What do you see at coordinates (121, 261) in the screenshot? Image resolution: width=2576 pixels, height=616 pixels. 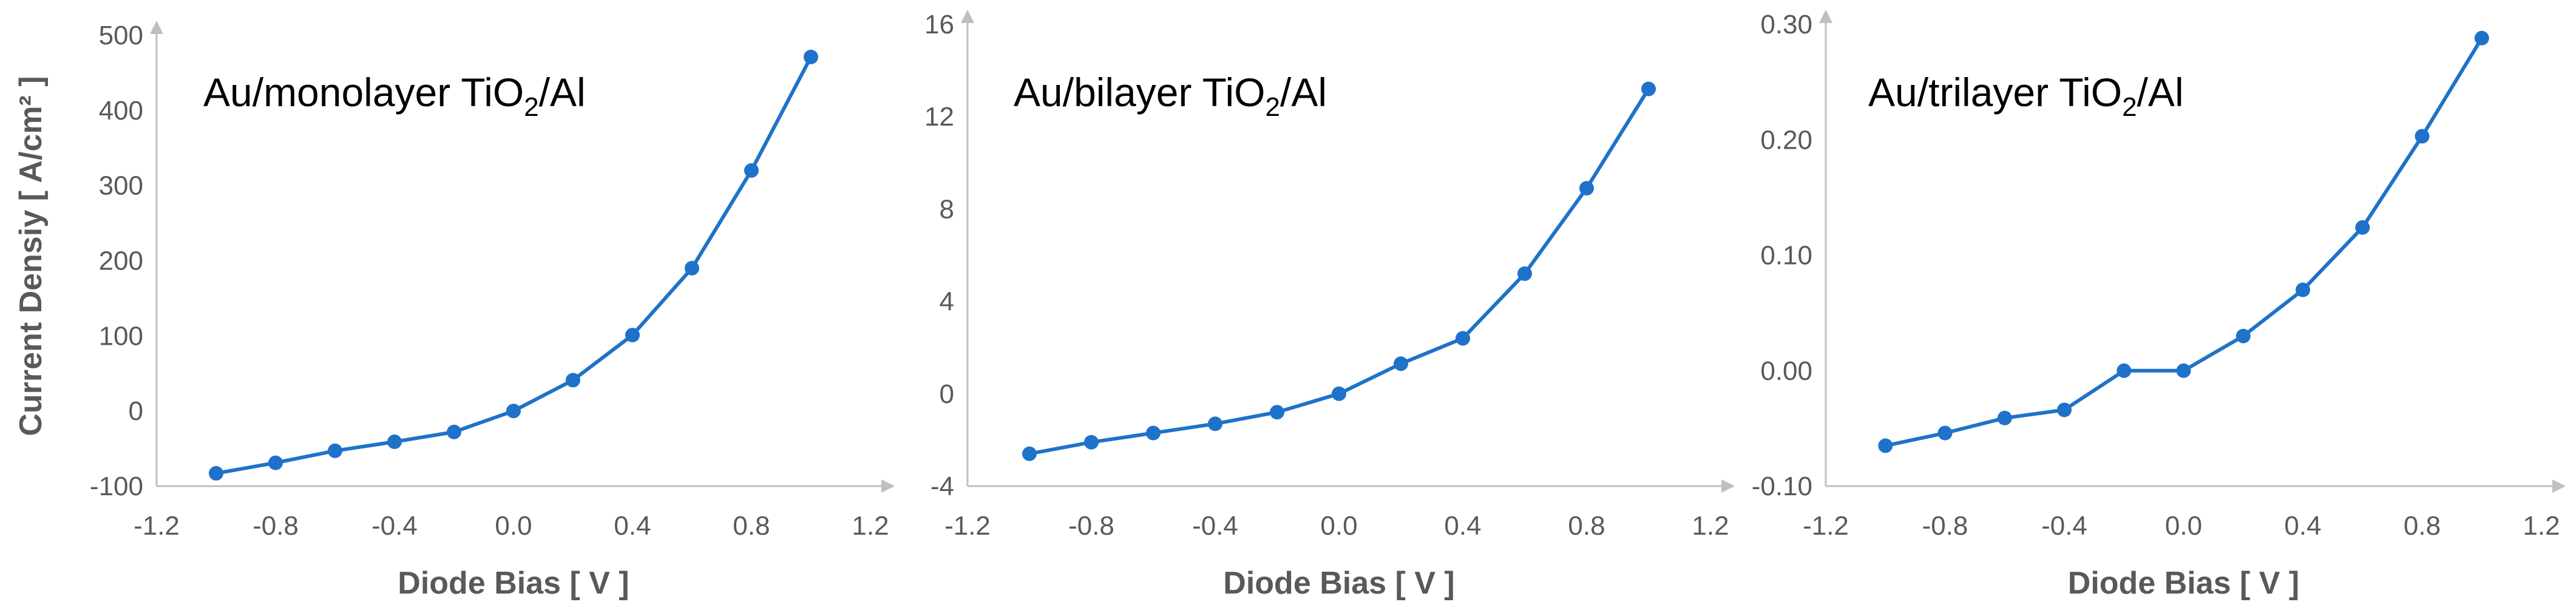 I see `y-tick-label: 200` at bounding box center [121, 261].